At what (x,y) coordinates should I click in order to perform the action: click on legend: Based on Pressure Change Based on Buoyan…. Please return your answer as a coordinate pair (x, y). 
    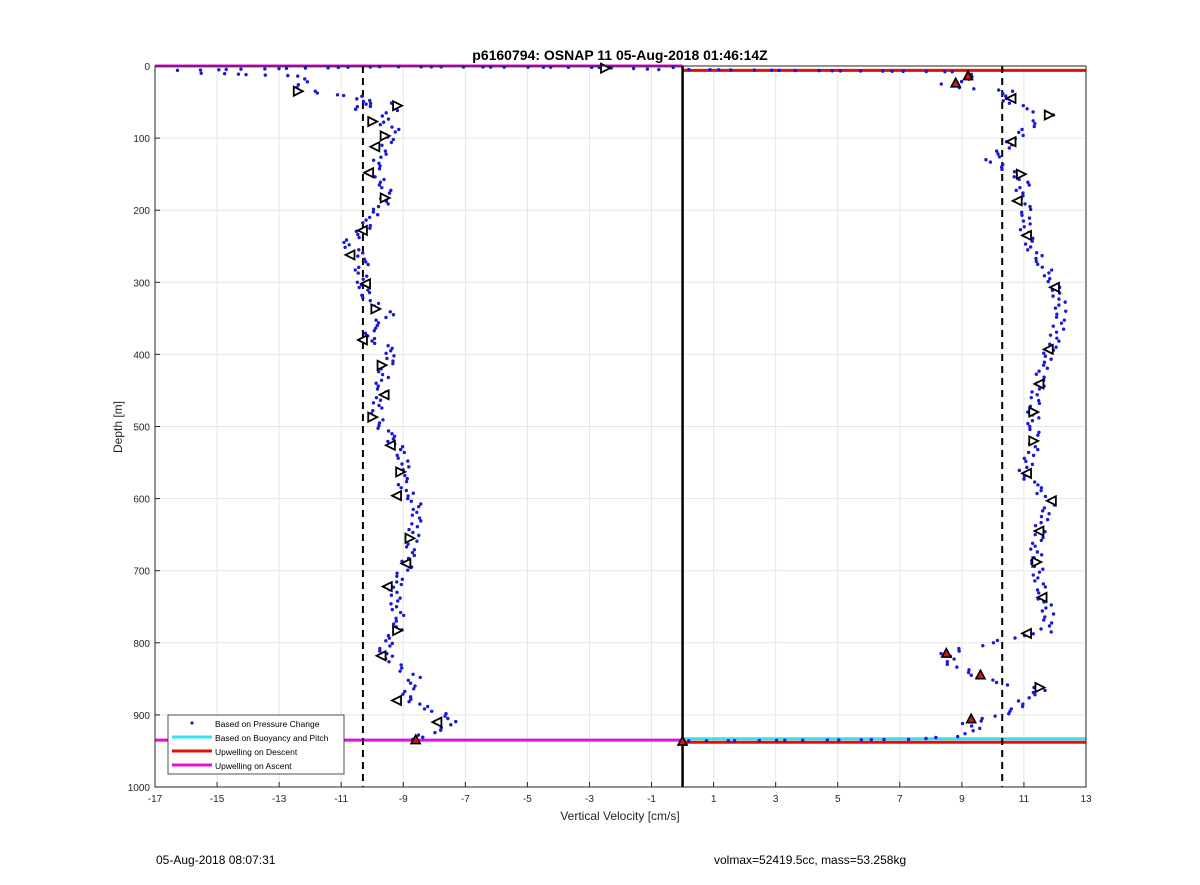
    Looking at the image, I should click on (256, 744).